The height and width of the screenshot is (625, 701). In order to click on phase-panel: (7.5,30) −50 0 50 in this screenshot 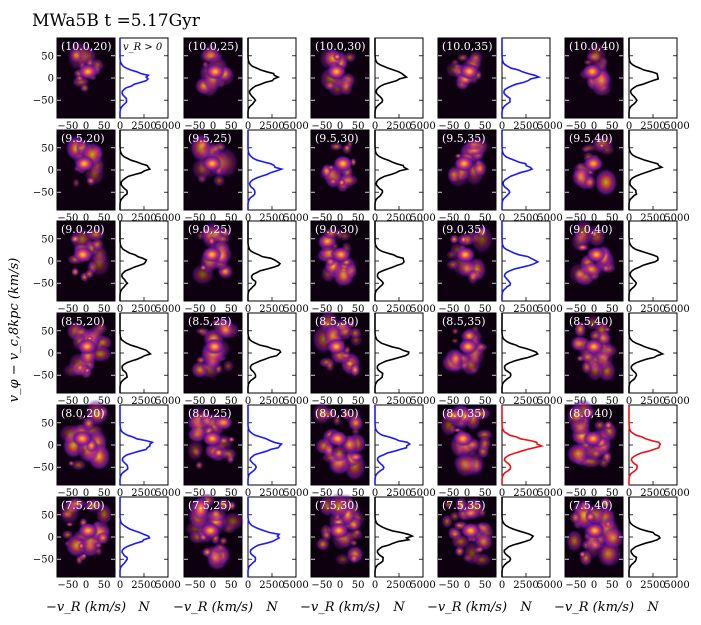, I will do `click(340, 541)`.